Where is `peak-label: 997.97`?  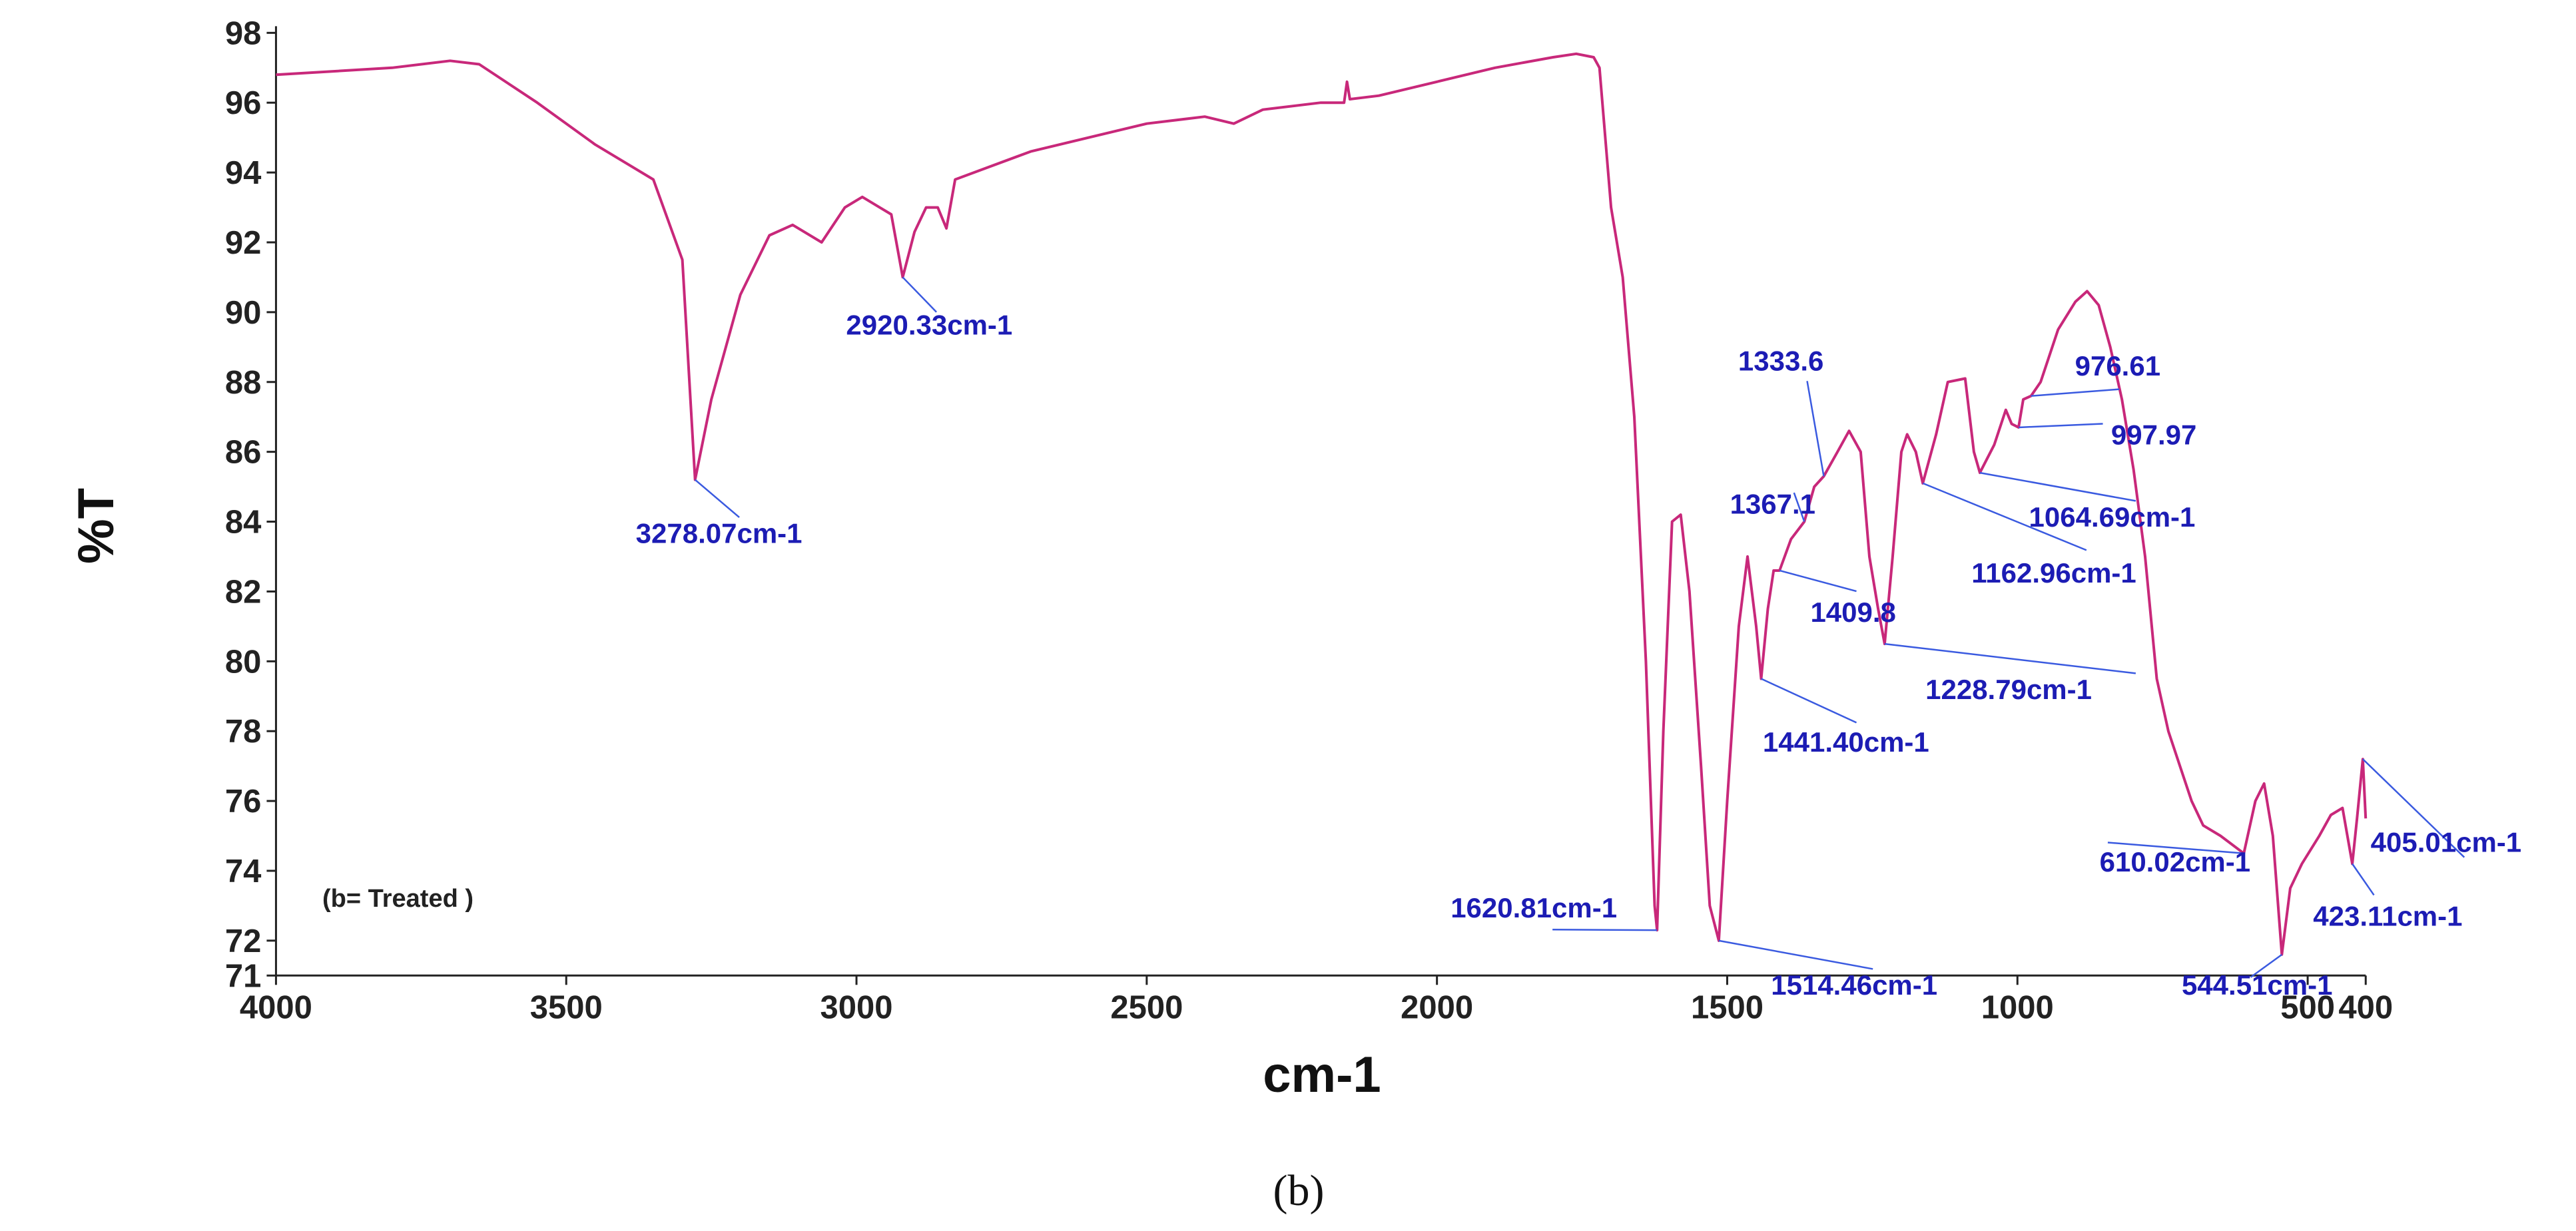
peak-label: 997.97 is located at coordinates (2153, 435).